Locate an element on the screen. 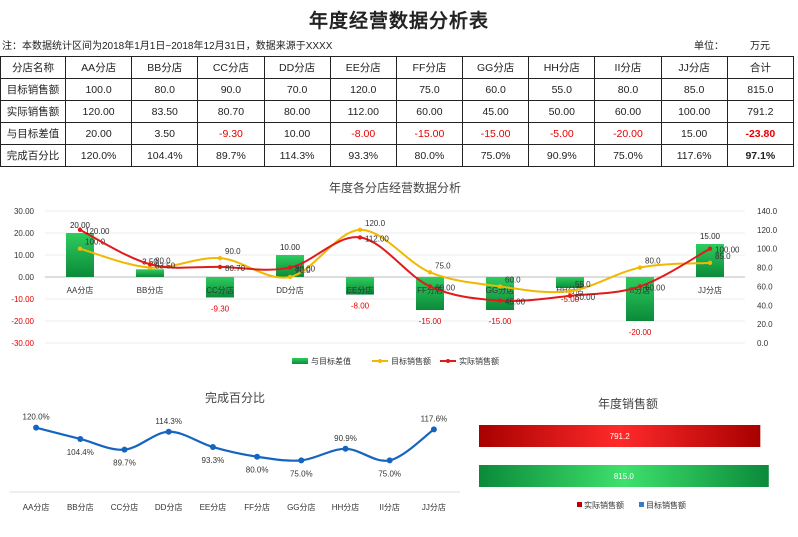 This screenshot has height=537, width=798. table-cell: 80.0% is located at coordinates (429, 155).